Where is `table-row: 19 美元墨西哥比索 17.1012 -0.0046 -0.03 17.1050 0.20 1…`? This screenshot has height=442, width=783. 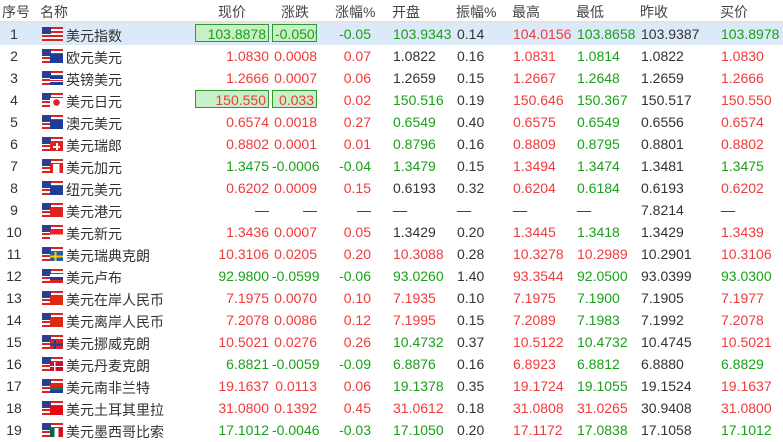
table-row: 19 美元墨西哥比索 17.1012 -0.0046 -0.03 17.1050 0.20 1… is located at coordinates (391, 430).